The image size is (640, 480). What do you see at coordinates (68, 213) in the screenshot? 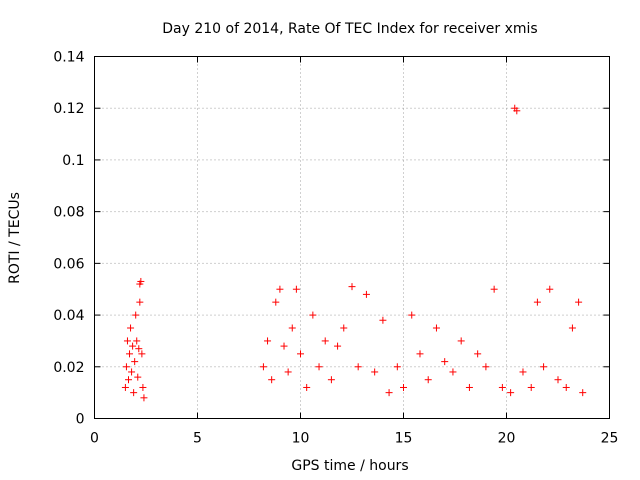
I see `y-tick-label: 0.08` at bounding box center [68, 213].